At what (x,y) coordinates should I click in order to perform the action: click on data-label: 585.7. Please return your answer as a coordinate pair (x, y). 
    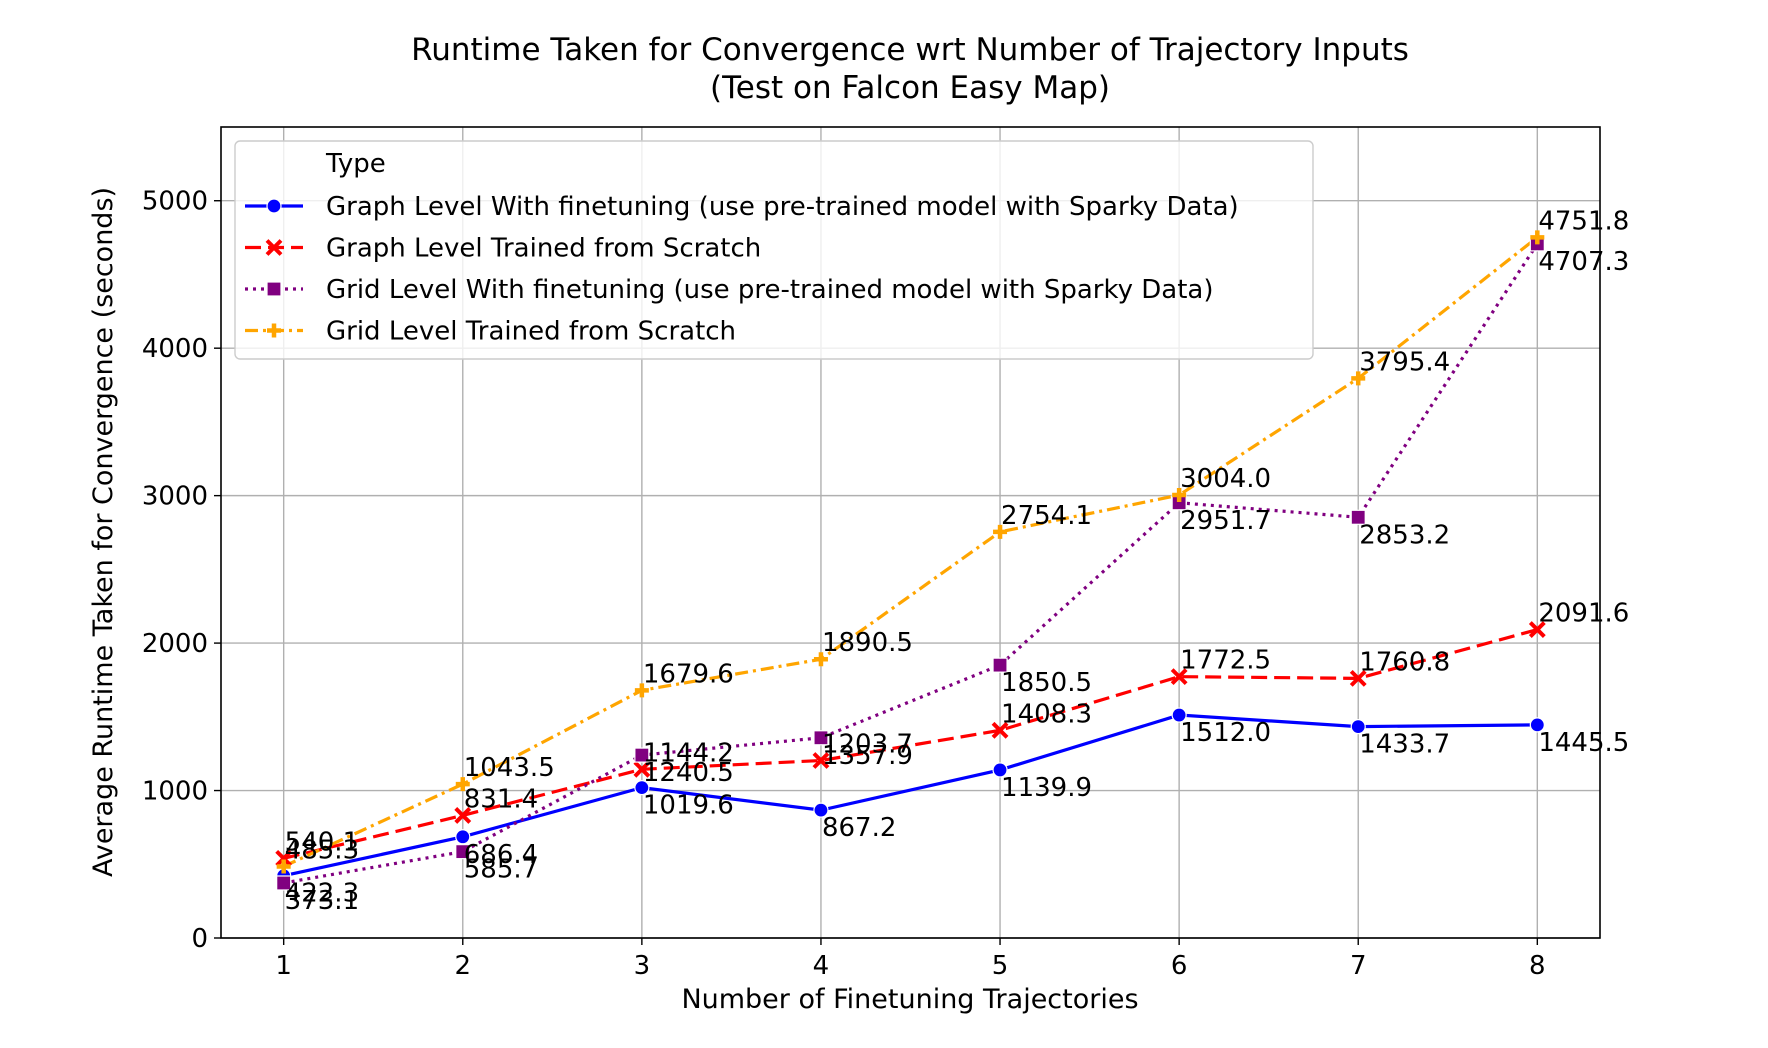
    Looking at the image, I should click on (501, 870).